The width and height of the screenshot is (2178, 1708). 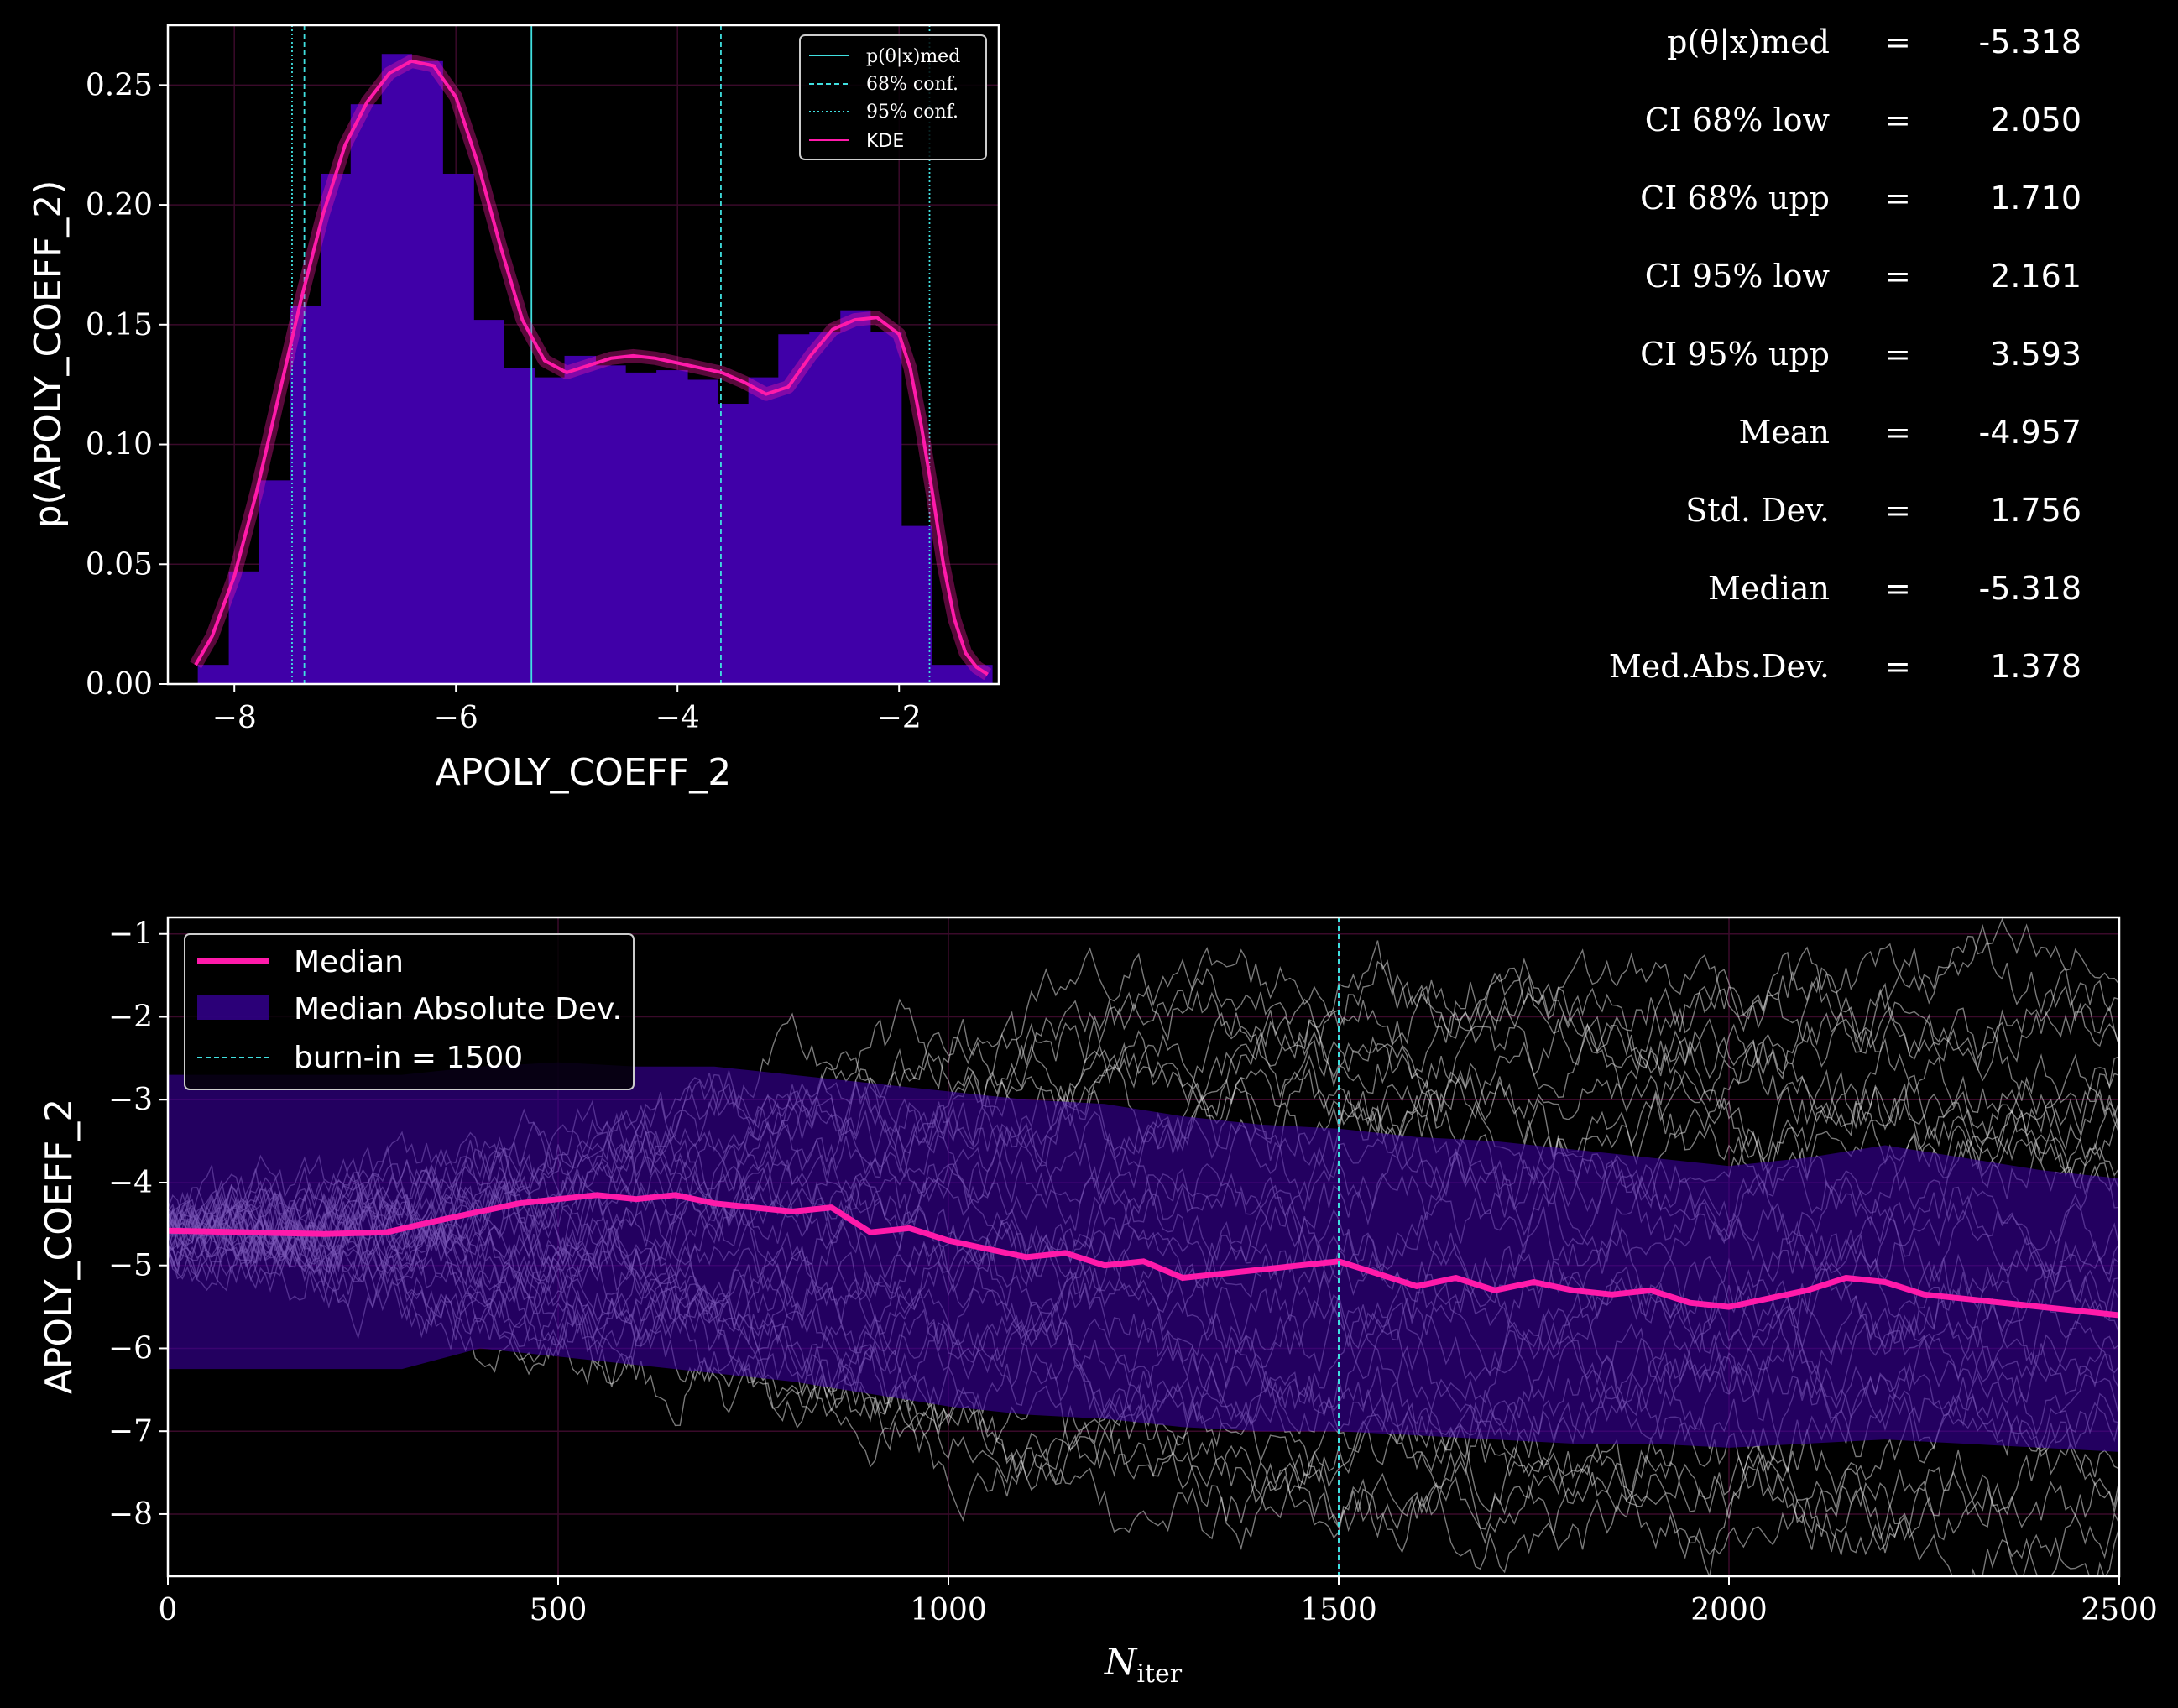 I want to click on hist-kde, so click(x=591, y=367).